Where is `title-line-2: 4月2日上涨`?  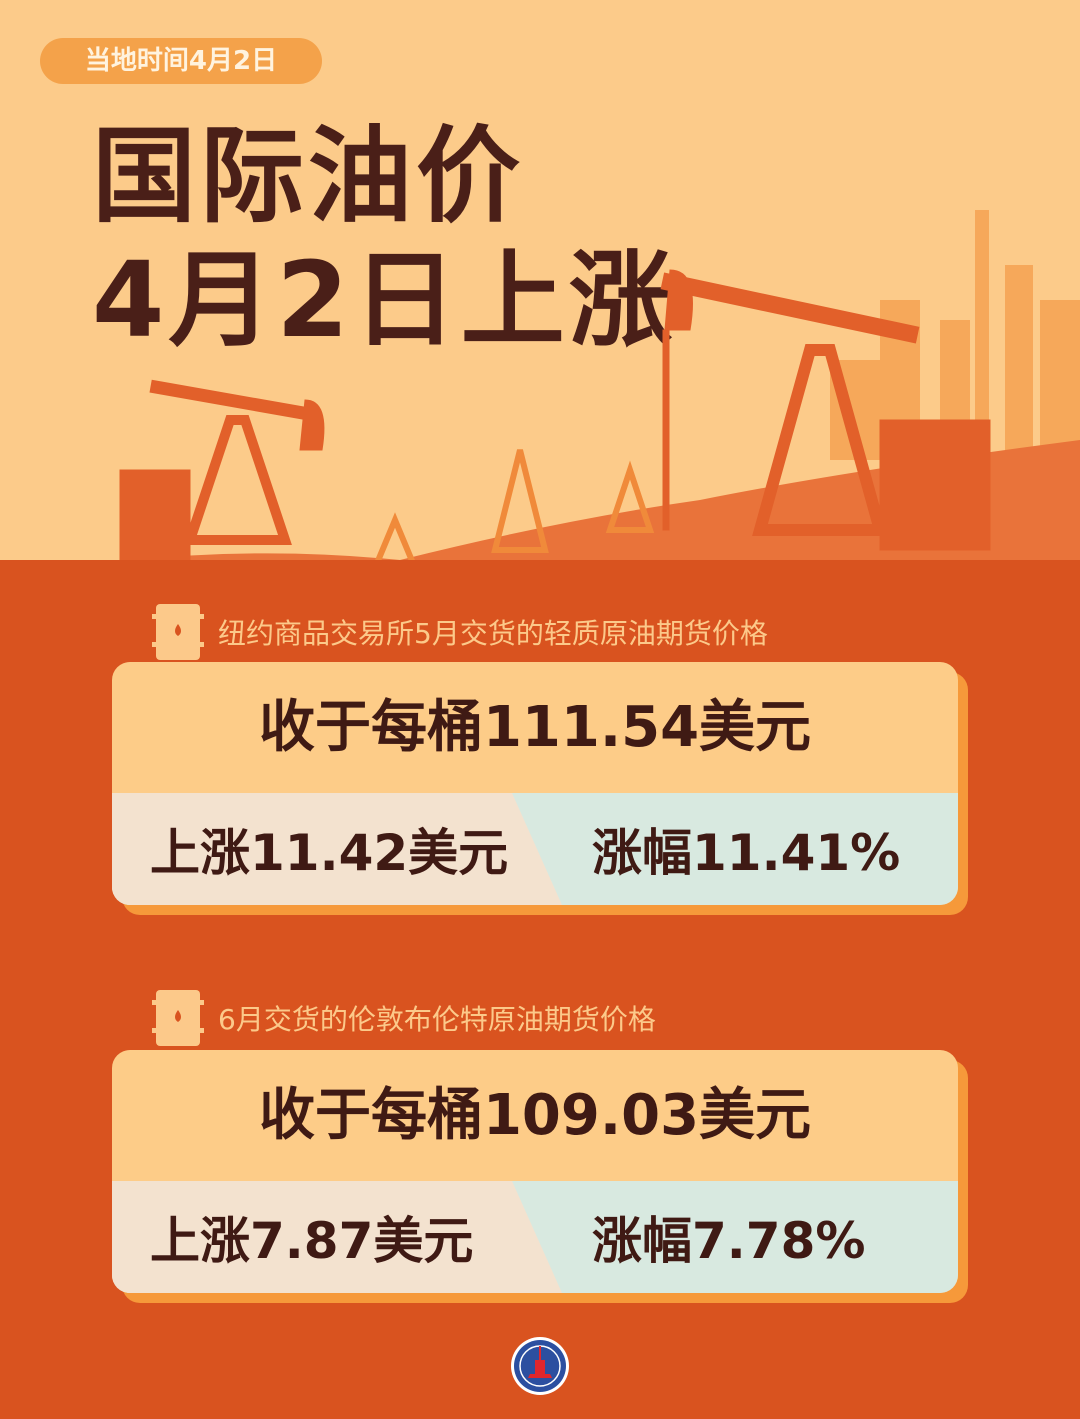
title-line-2: 4月2日上涨 is located at coordinates (384, 300).